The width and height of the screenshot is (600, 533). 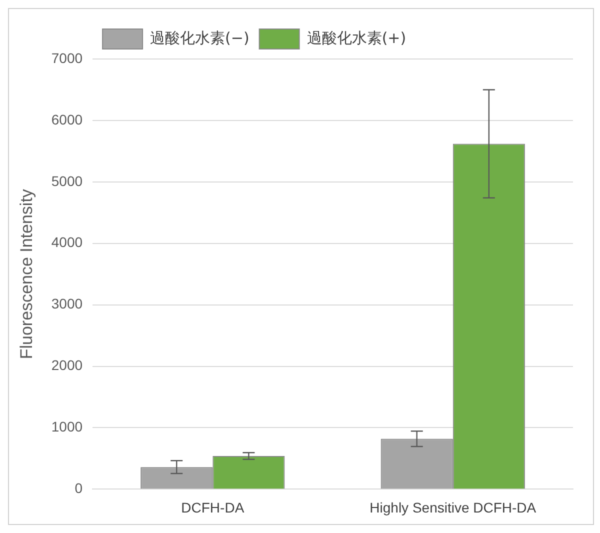 What do you see at coordinates (67, 426) in the screenshot?
I see `y-tick-label: 1000` at bounding box center [67, 426].